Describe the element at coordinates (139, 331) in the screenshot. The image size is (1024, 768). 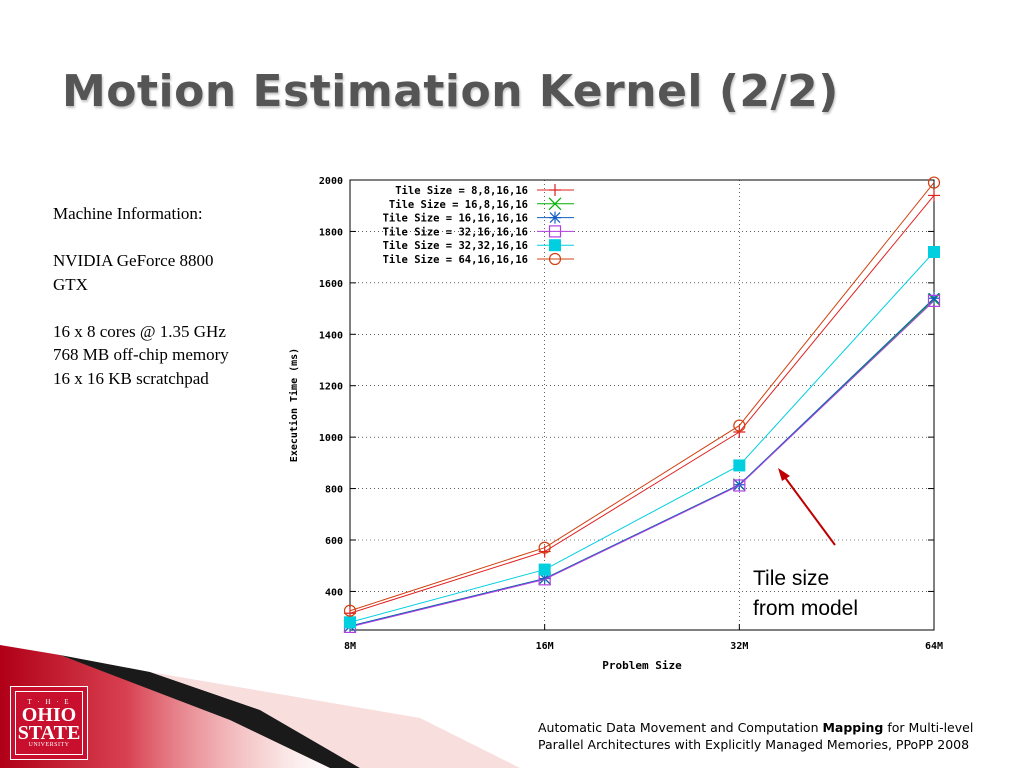
I see `machine-cores-line: 16 x 8 cores @ 1.35 GHz` at that location.